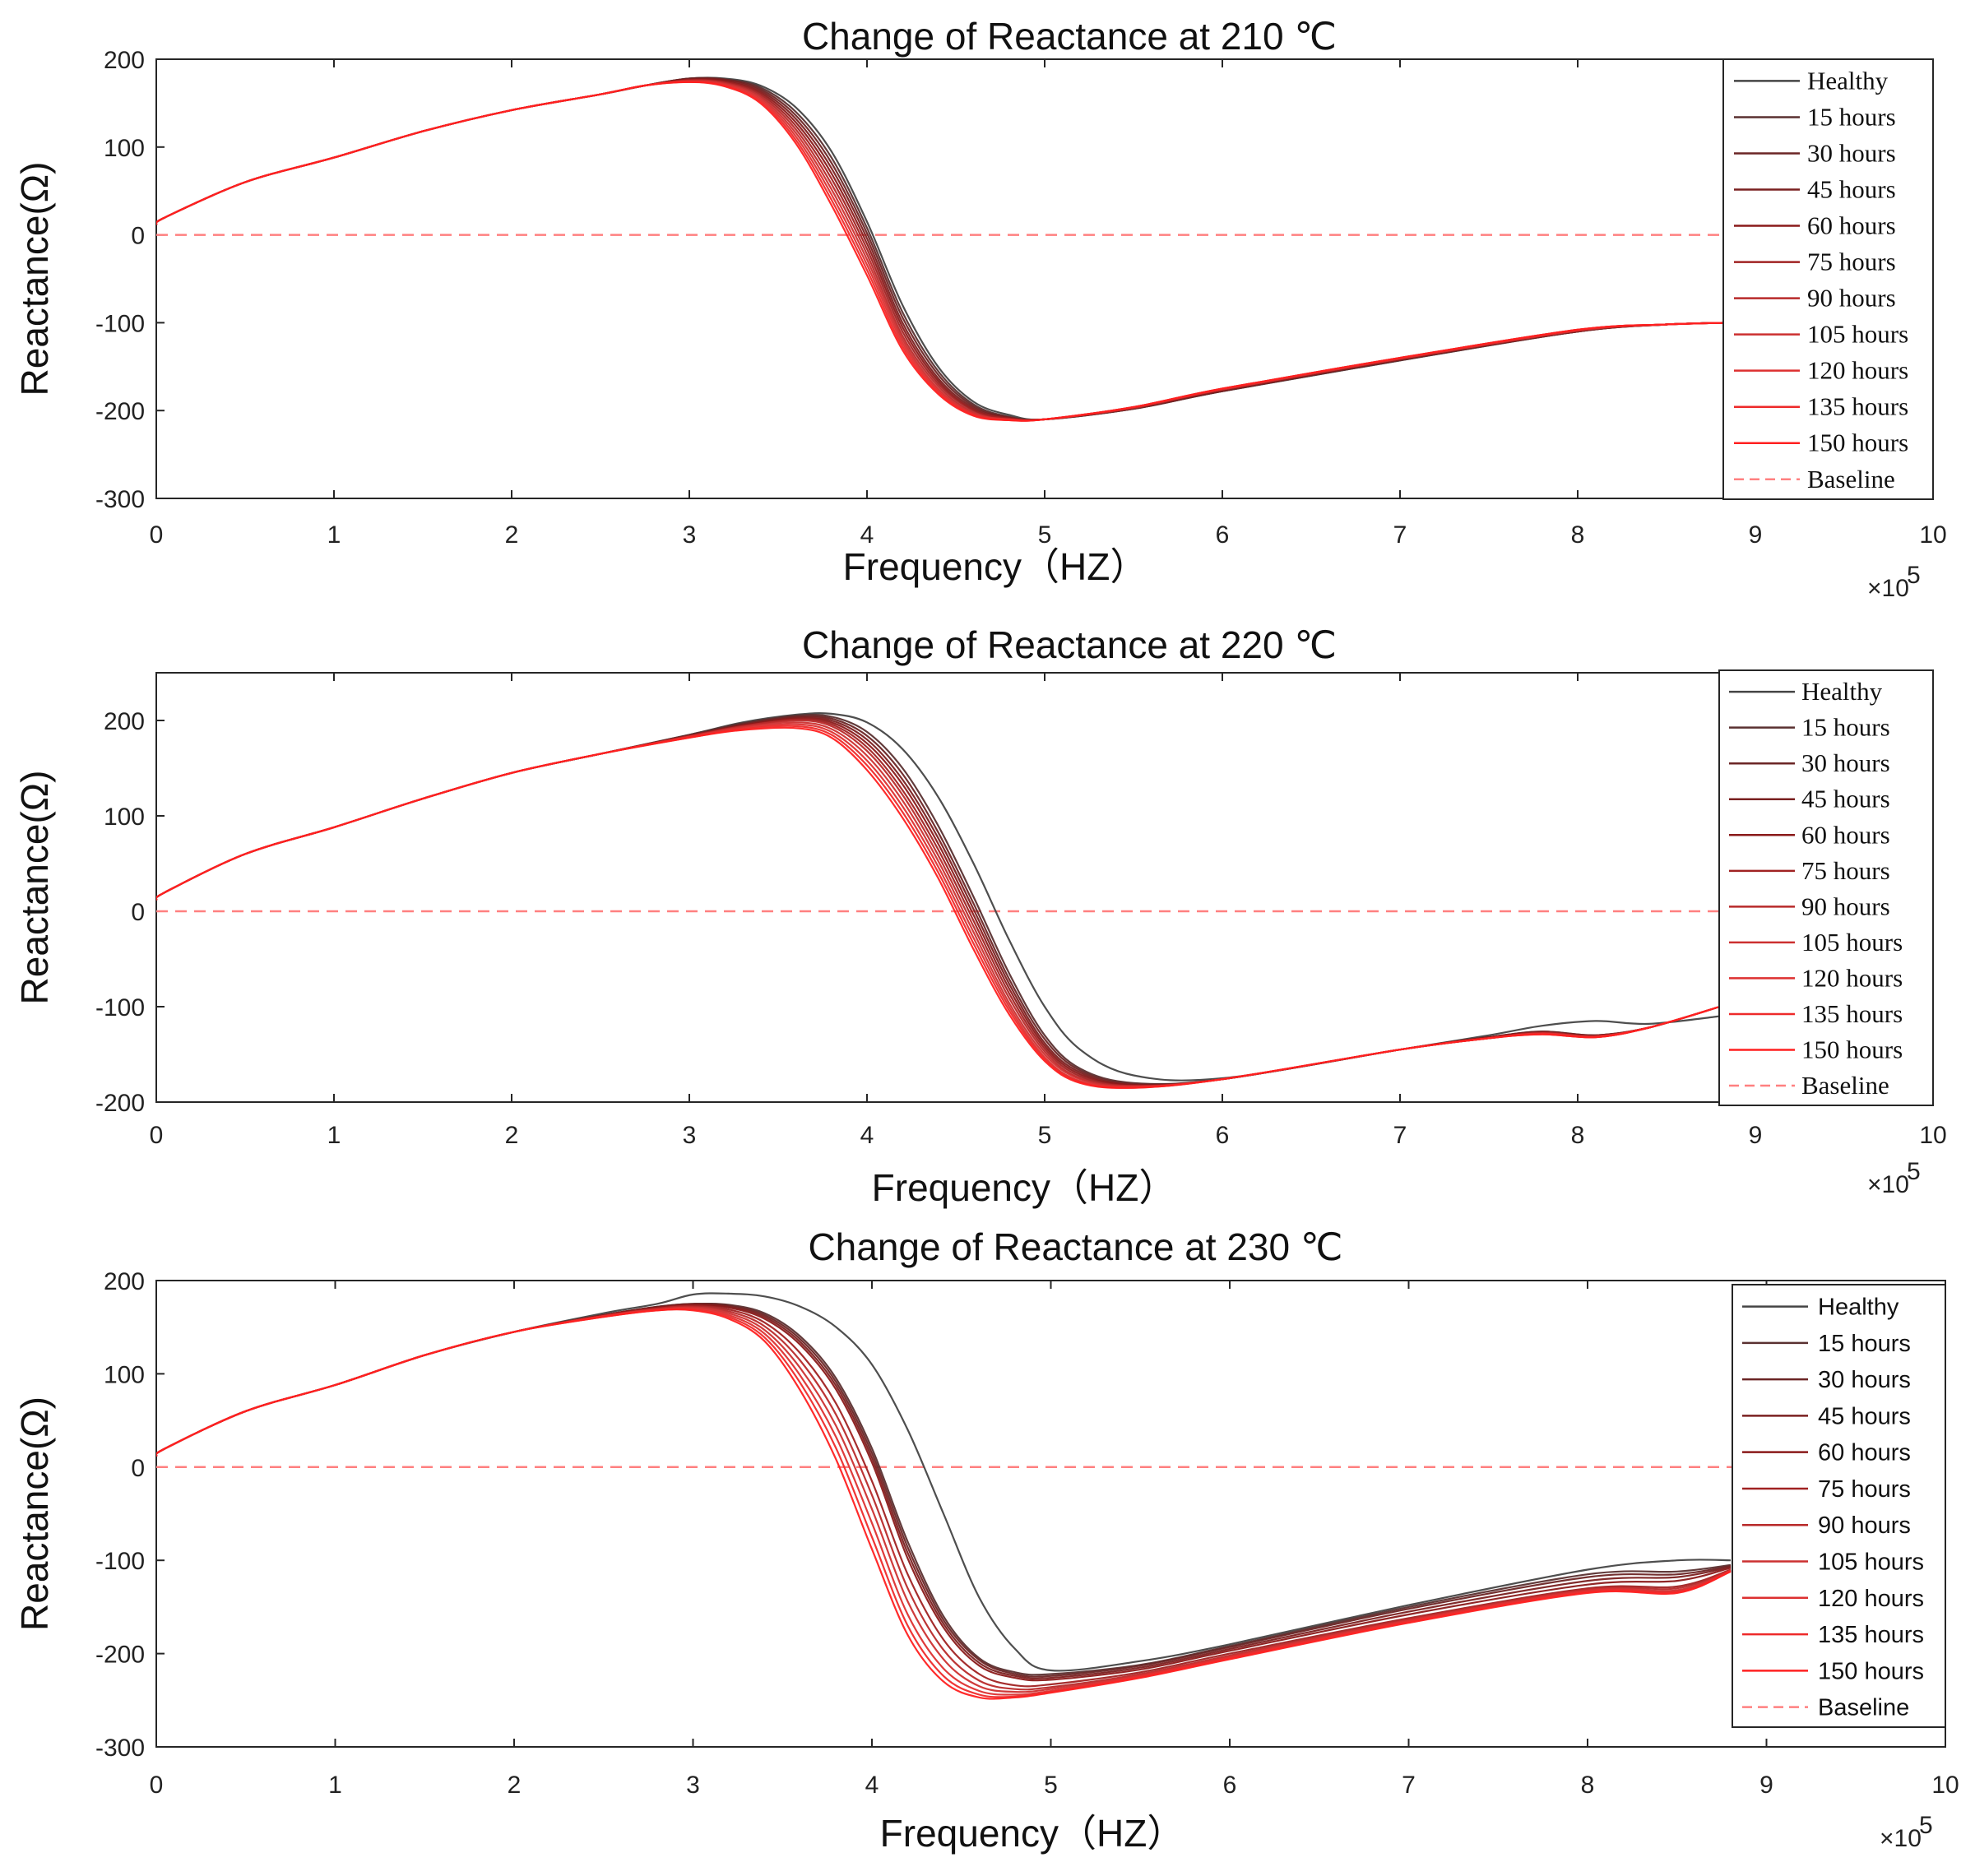 This screenshot has width=1975, height=1876. Describe the element at coordinates (942, 251) in the screenshot. I see `series-line-150-hours` at that location.